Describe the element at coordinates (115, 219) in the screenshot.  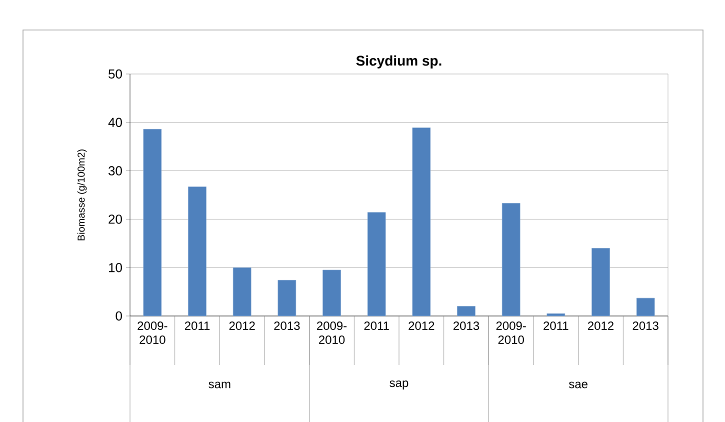
I see `y-tick-label: 20` at that location.